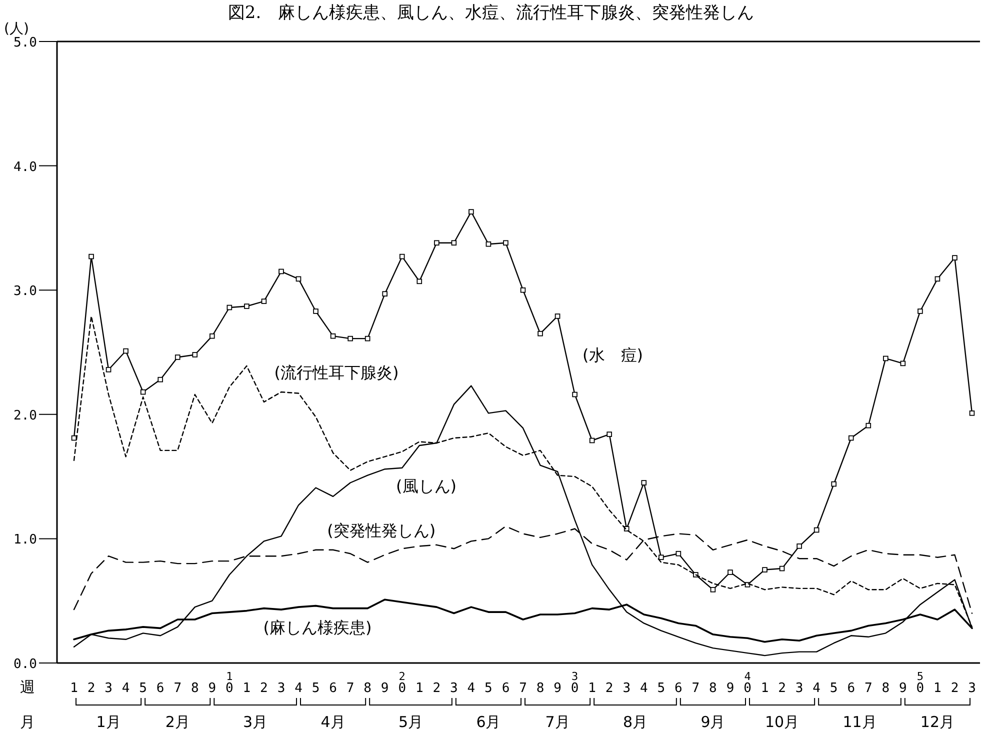 This screenshot has width=982, height=741. Describe the element at coordinates (635, 722) in the screenshot. I see `text: 8月` at that location.